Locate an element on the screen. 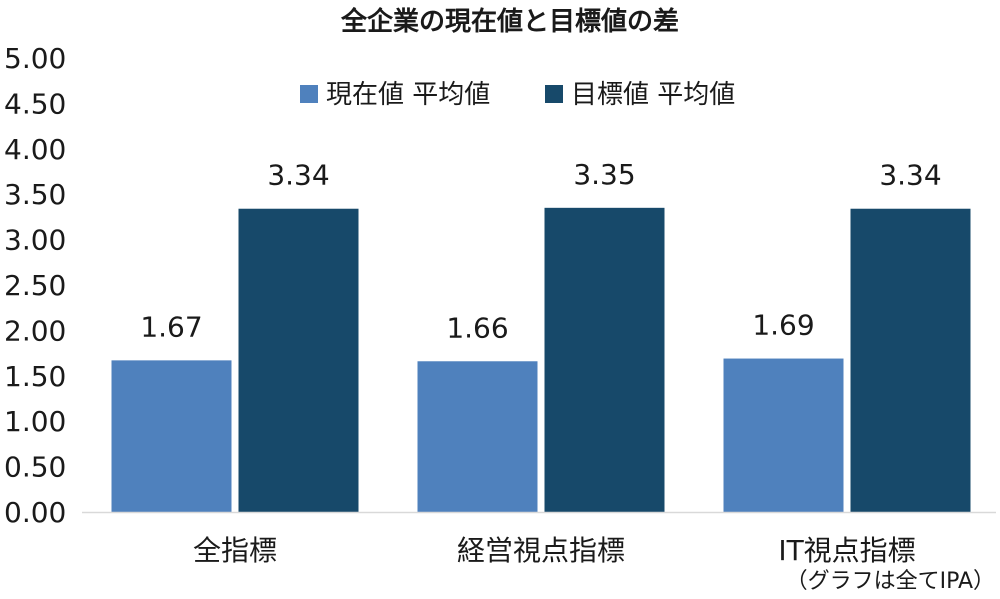 The height and width of the screenshot is (599, 1000). y-tick-label: 5.00 is located at coordinates (35, 58).